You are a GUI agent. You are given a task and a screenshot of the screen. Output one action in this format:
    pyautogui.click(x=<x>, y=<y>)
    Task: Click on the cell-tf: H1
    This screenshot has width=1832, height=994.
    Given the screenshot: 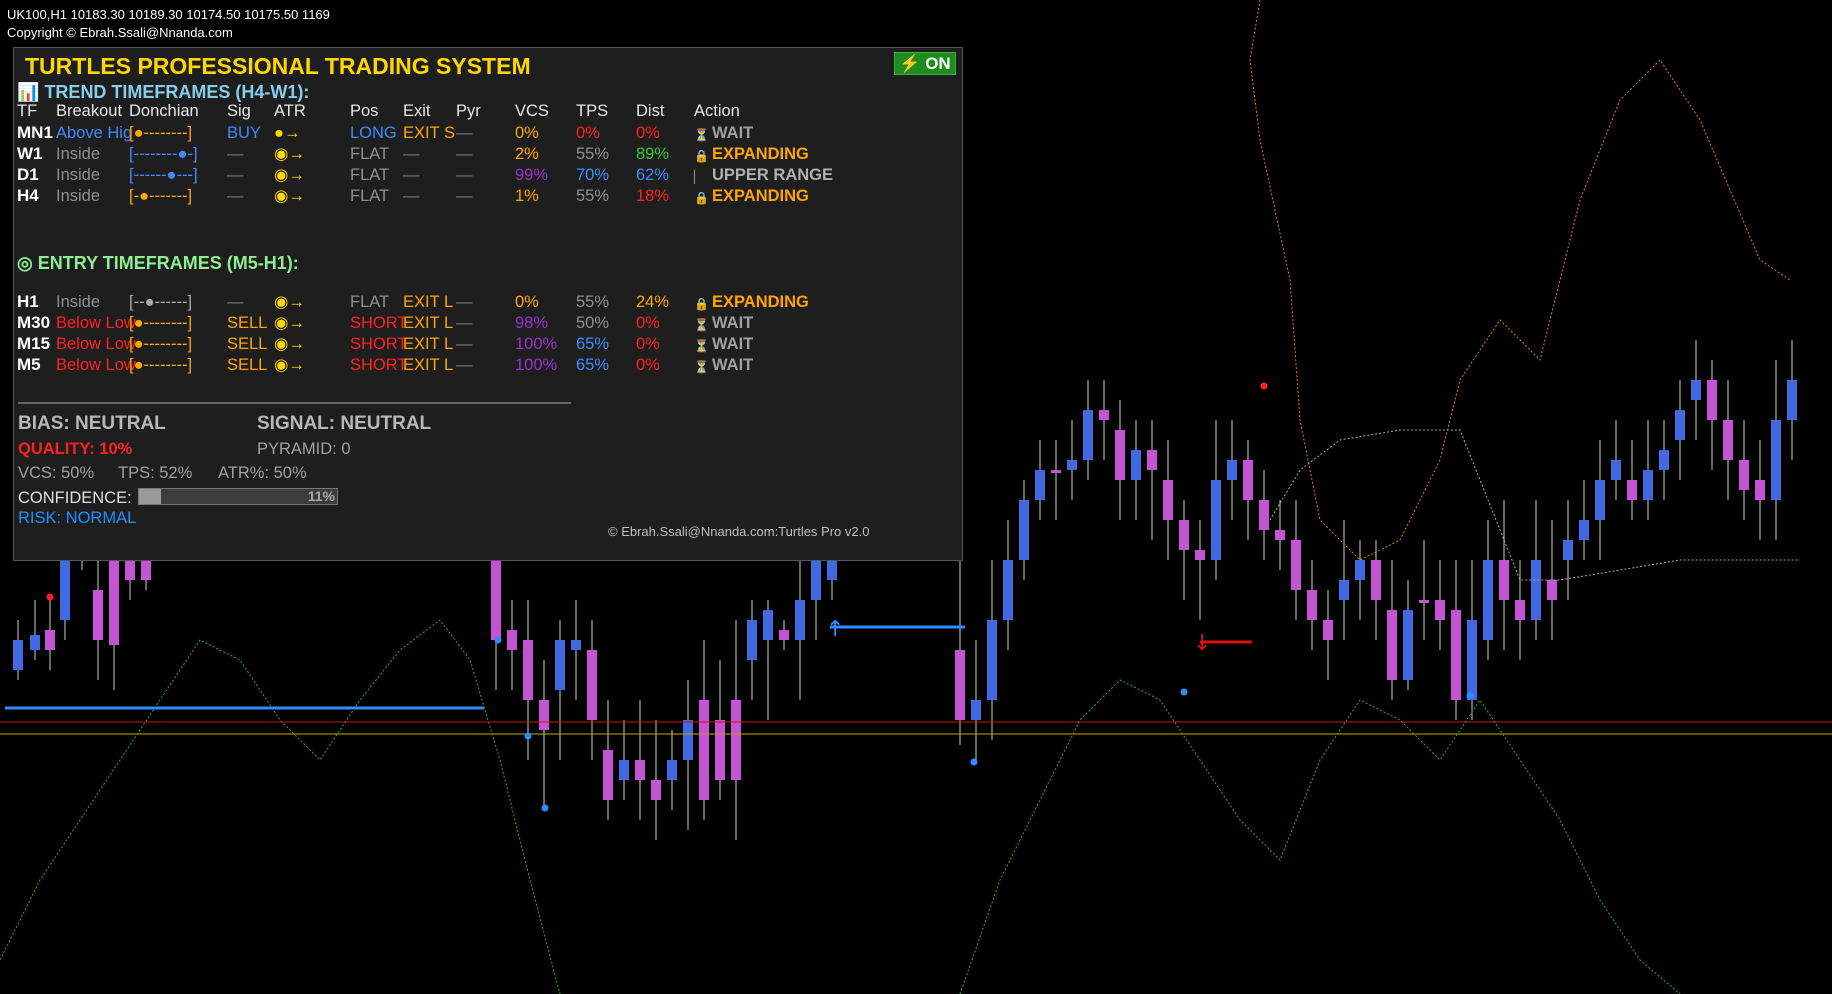 What is the action you would take?
    pyautogui.click(x=28, y=301)
    